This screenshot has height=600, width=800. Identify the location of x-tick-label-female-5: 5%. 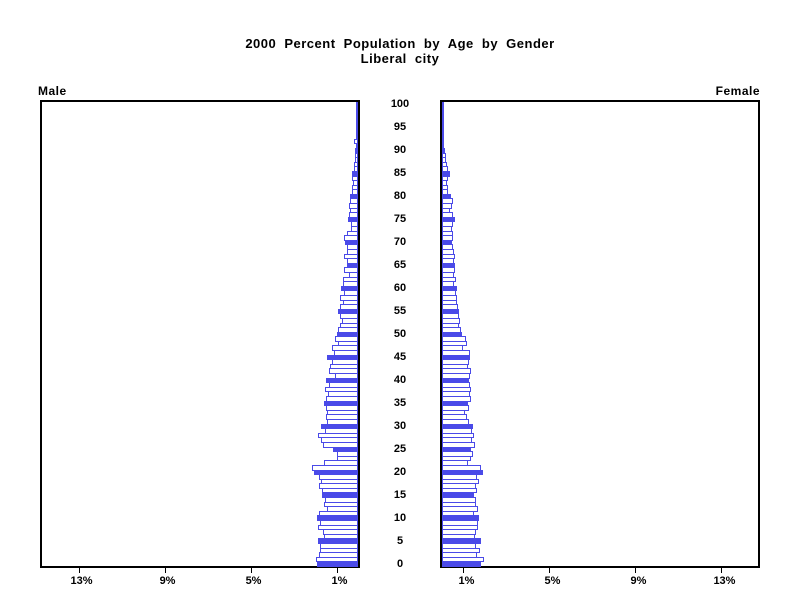
(552, 581).